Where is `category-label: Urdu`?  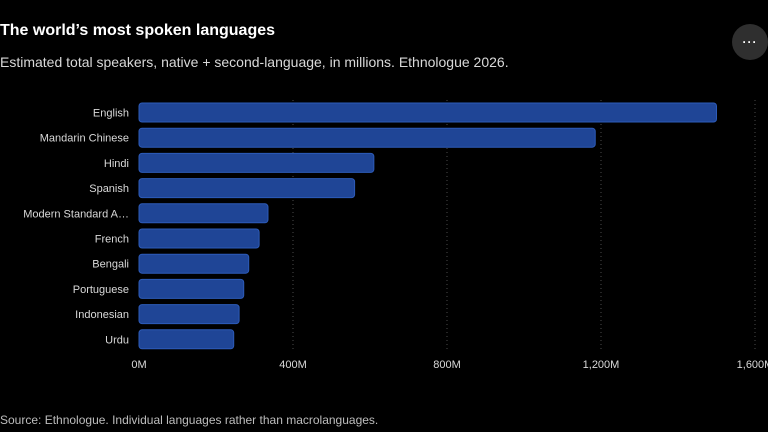
category-label: Urdu is located at coordinates (117, 340).